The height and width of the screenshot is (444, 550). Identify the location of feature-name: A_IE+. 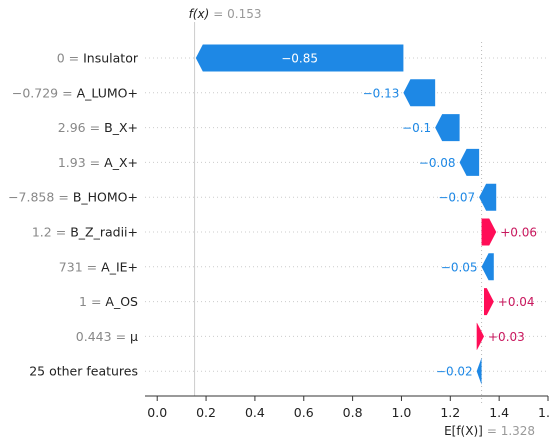
(119, 266).